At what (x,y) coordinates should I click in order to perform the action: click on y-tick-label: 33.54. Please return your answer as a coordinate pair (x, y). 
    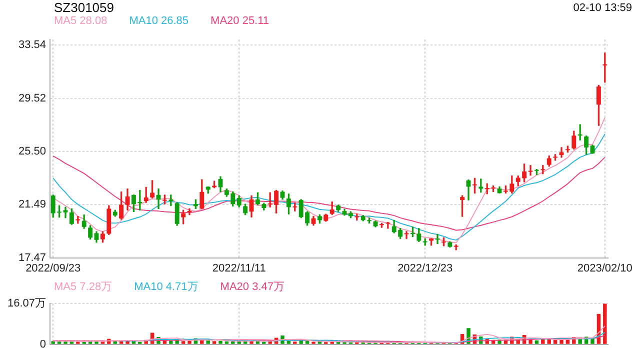
    Looking at the image, I should click on (32, 45).